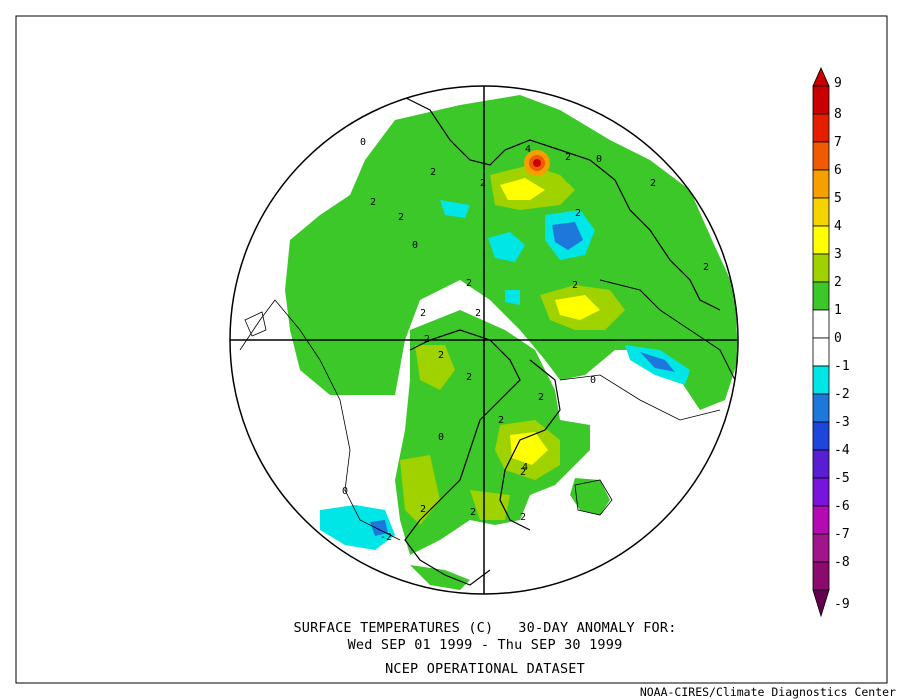 Image resolution: width=904 pixels, height=699 pixels. I want to click on colorbar-label: 2, so click(838, 282).